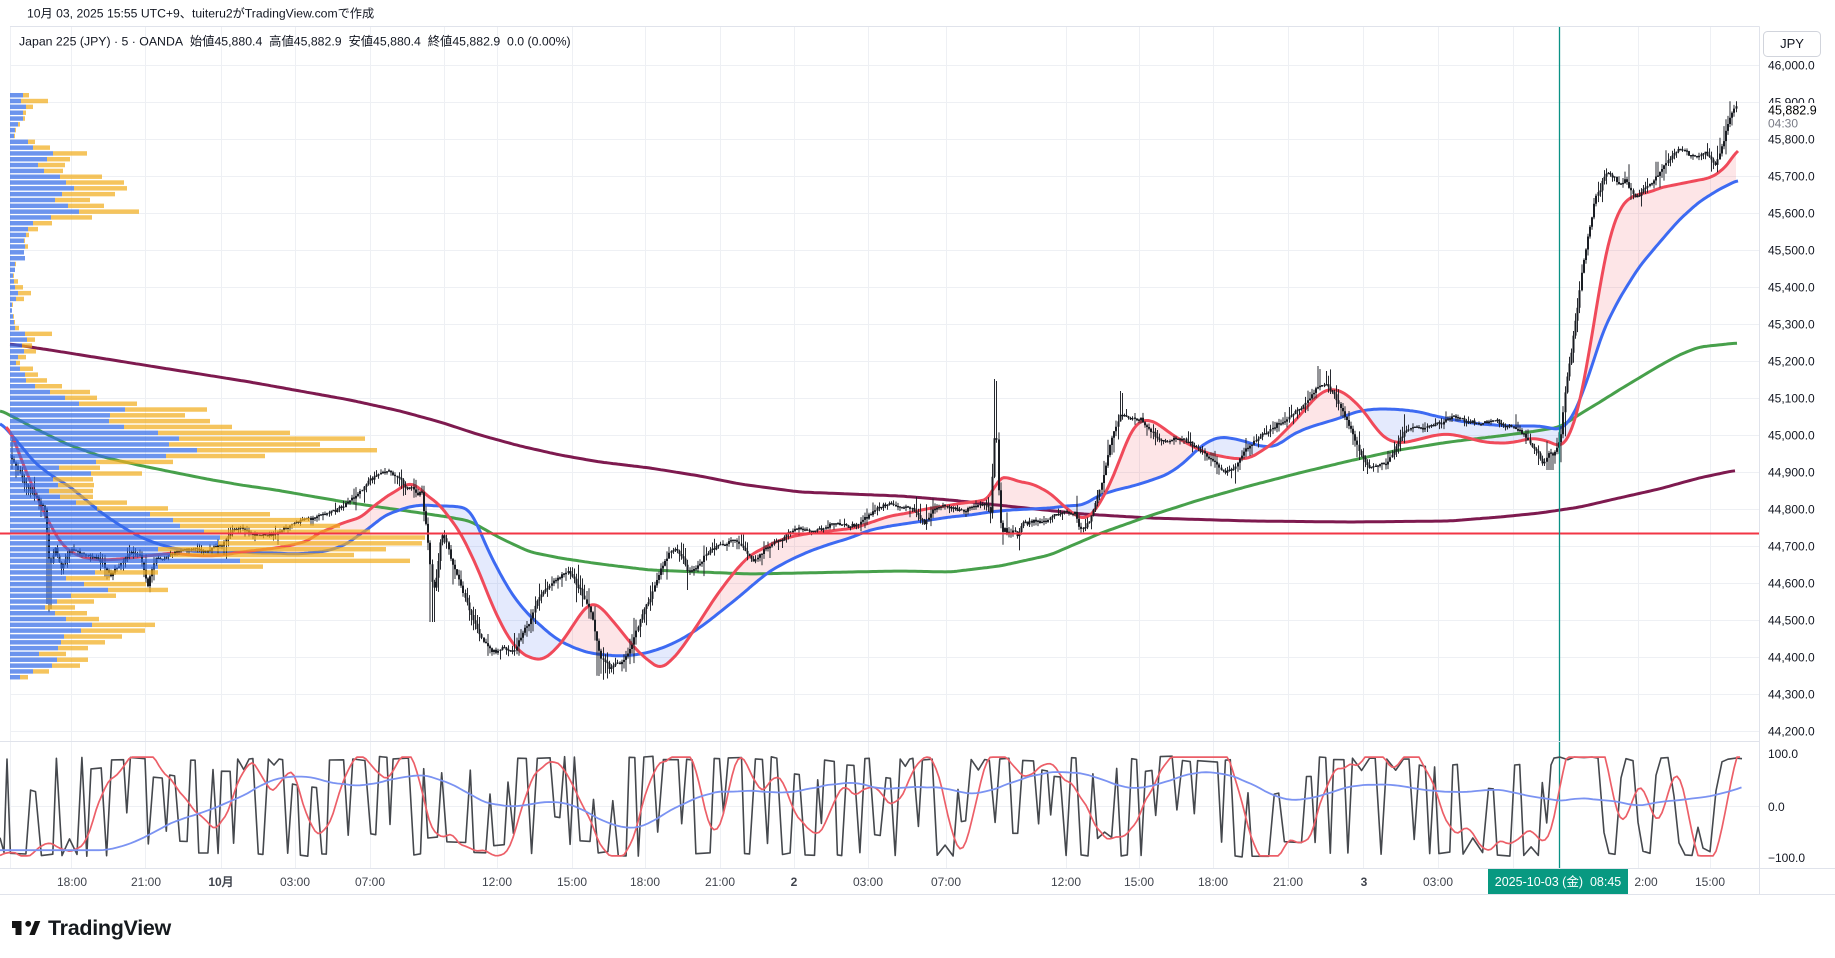 The image size is (1835, 958). I want to click on svg-text: 46,000.0, so click(1791, 66).